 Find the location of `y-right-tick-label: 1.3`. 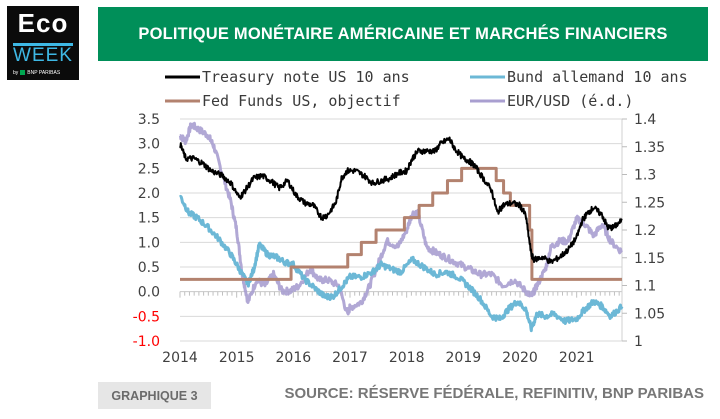

y-right-tick-label: 1.3 is located at coordinates (645, 176).